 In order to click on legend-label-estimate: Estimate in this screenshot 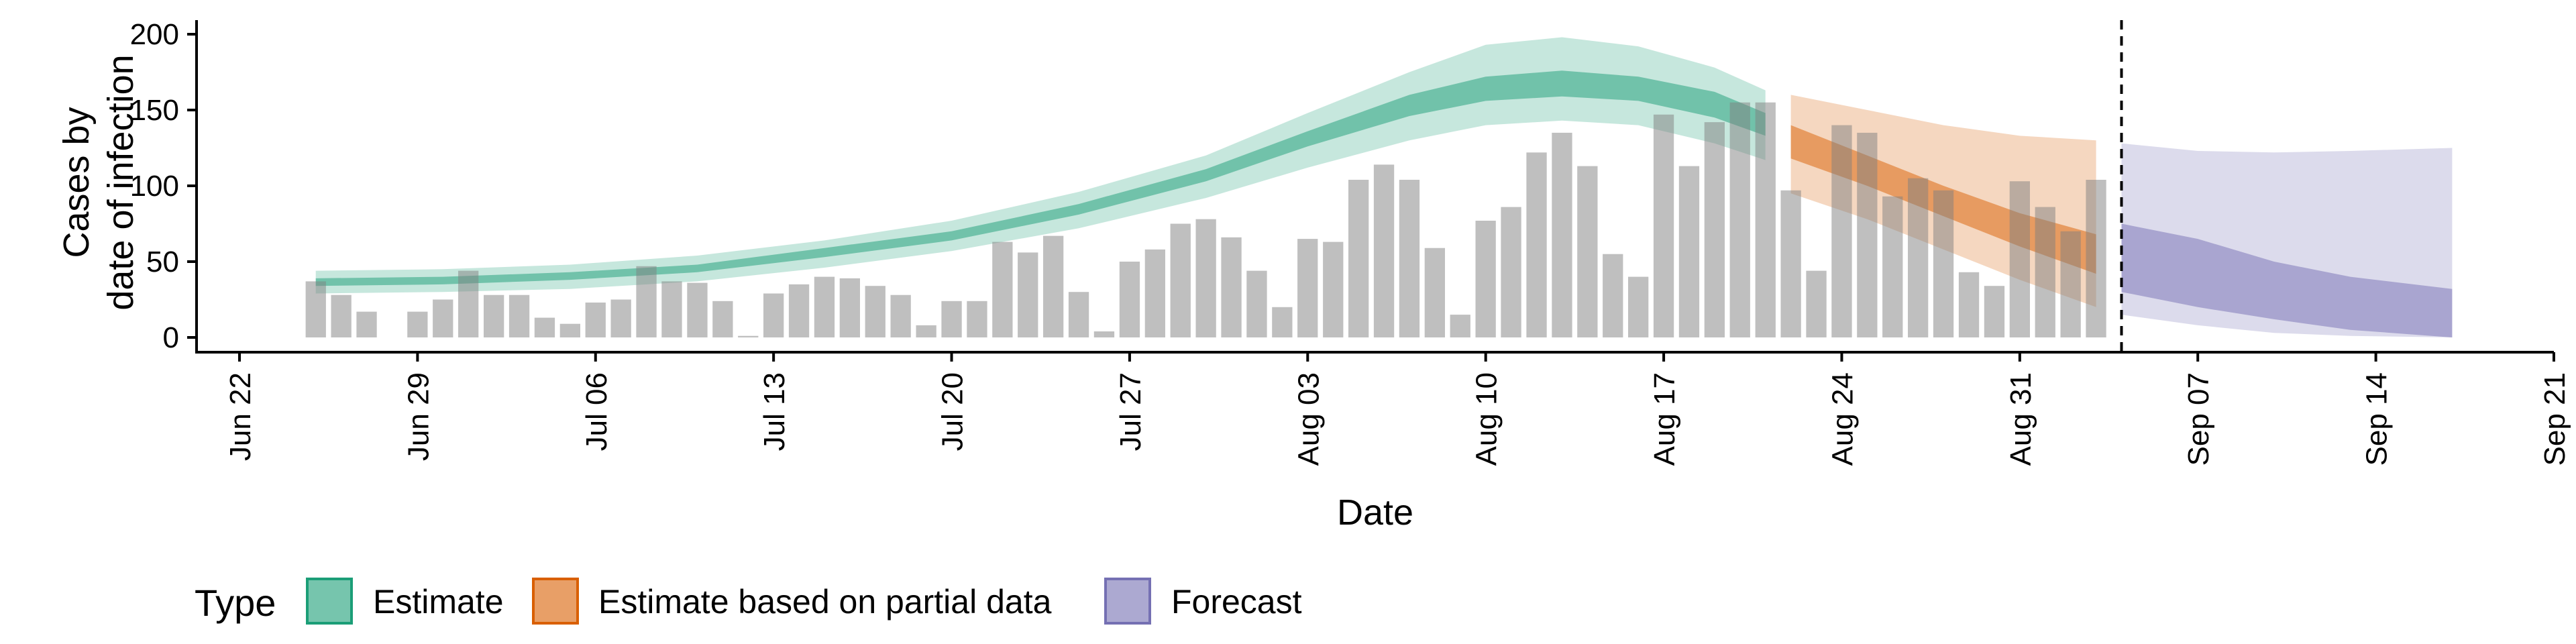, I will do `click(438, 602)`.